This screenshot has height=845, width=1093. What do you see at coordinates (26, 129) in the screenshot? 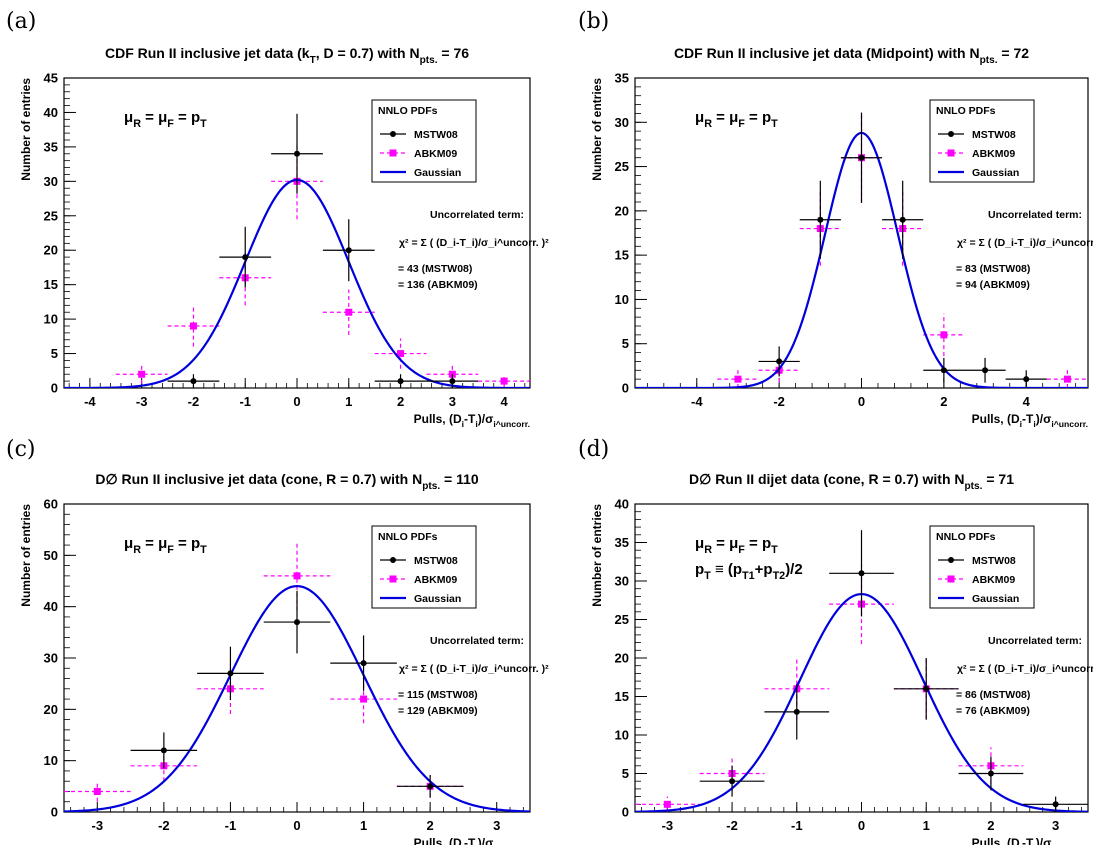
I see `y-axis-title-a: Number of entries` at bounding box center [26, 129].